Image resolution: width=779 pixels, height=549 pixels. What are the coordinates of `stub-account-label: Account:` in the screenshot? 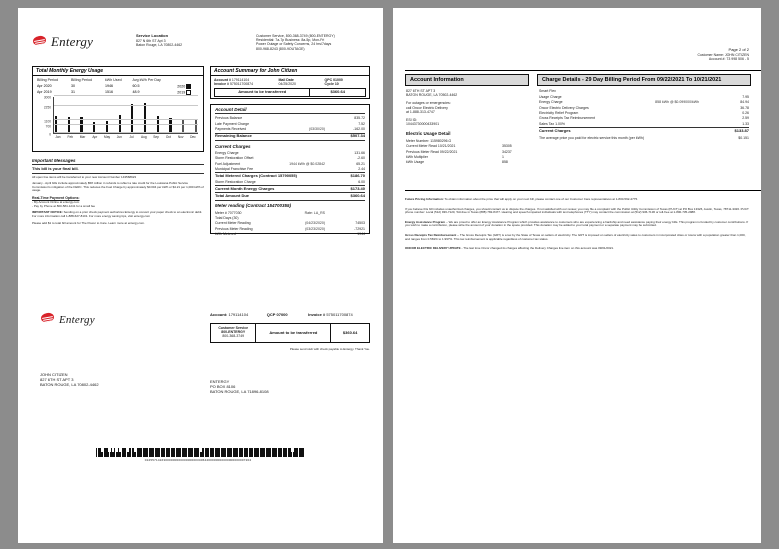 It's located at (219, 314).